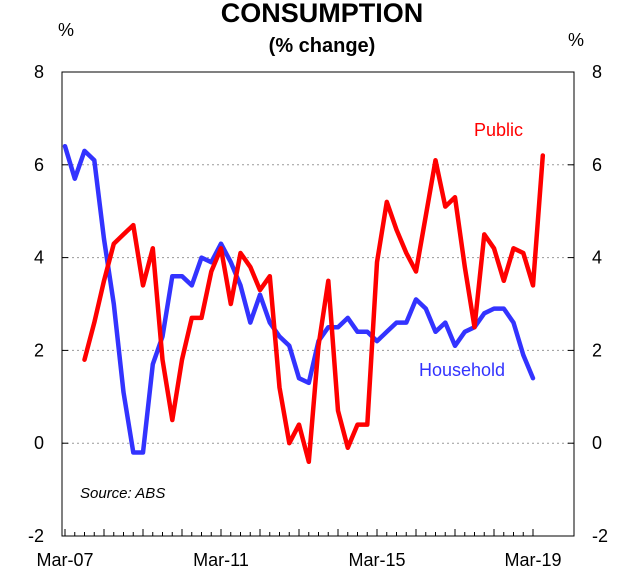  I want to click on y-tick-label-right: -2, so click(600, 536).